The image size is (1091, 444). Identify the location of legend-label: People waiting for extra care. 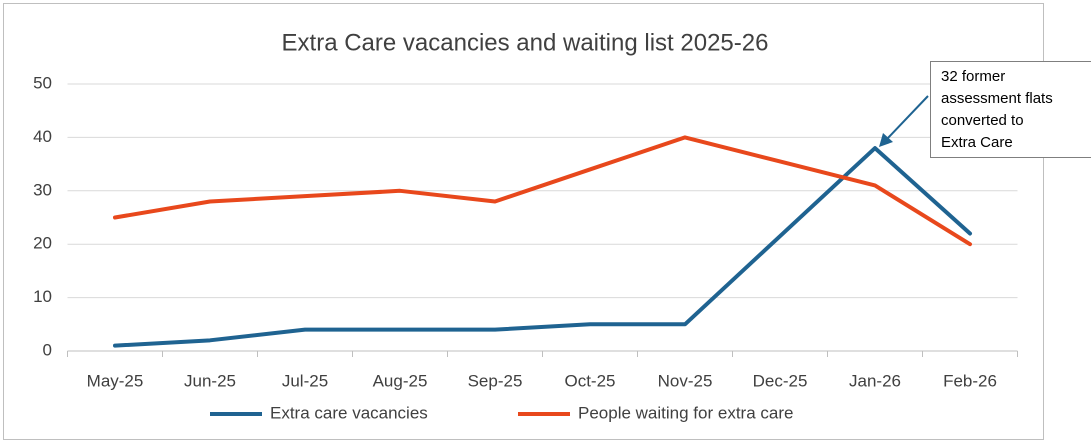
(685, 412).